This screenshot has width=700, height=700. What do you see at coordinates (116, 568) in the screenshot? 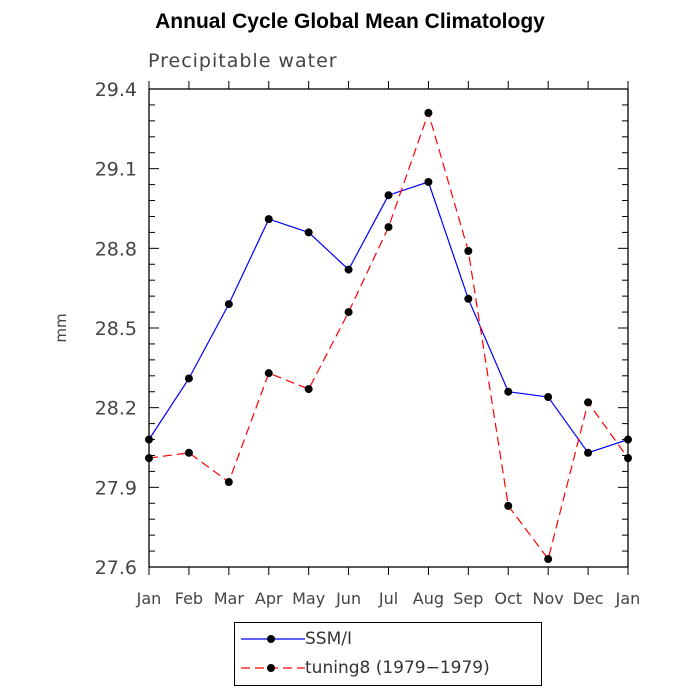
I see `y-tick-label: 27.6` at bounding box center [116, 568].